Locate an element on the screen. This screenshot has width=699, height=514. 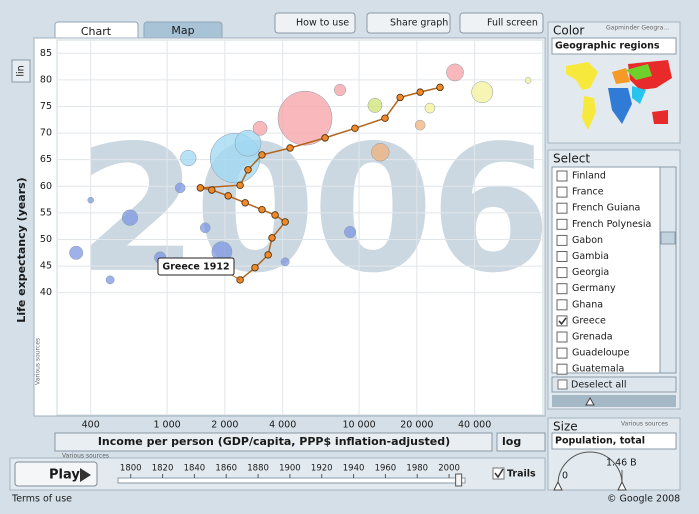
select-panel-title: Select is located at coordinates (571, 159).